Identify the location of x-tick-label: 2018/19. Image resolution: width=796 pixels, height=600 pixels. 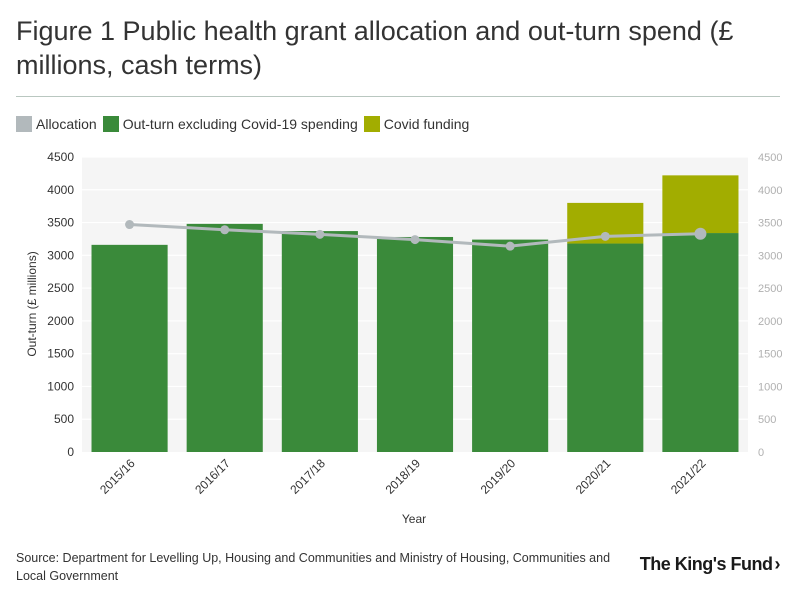
(403, 476).